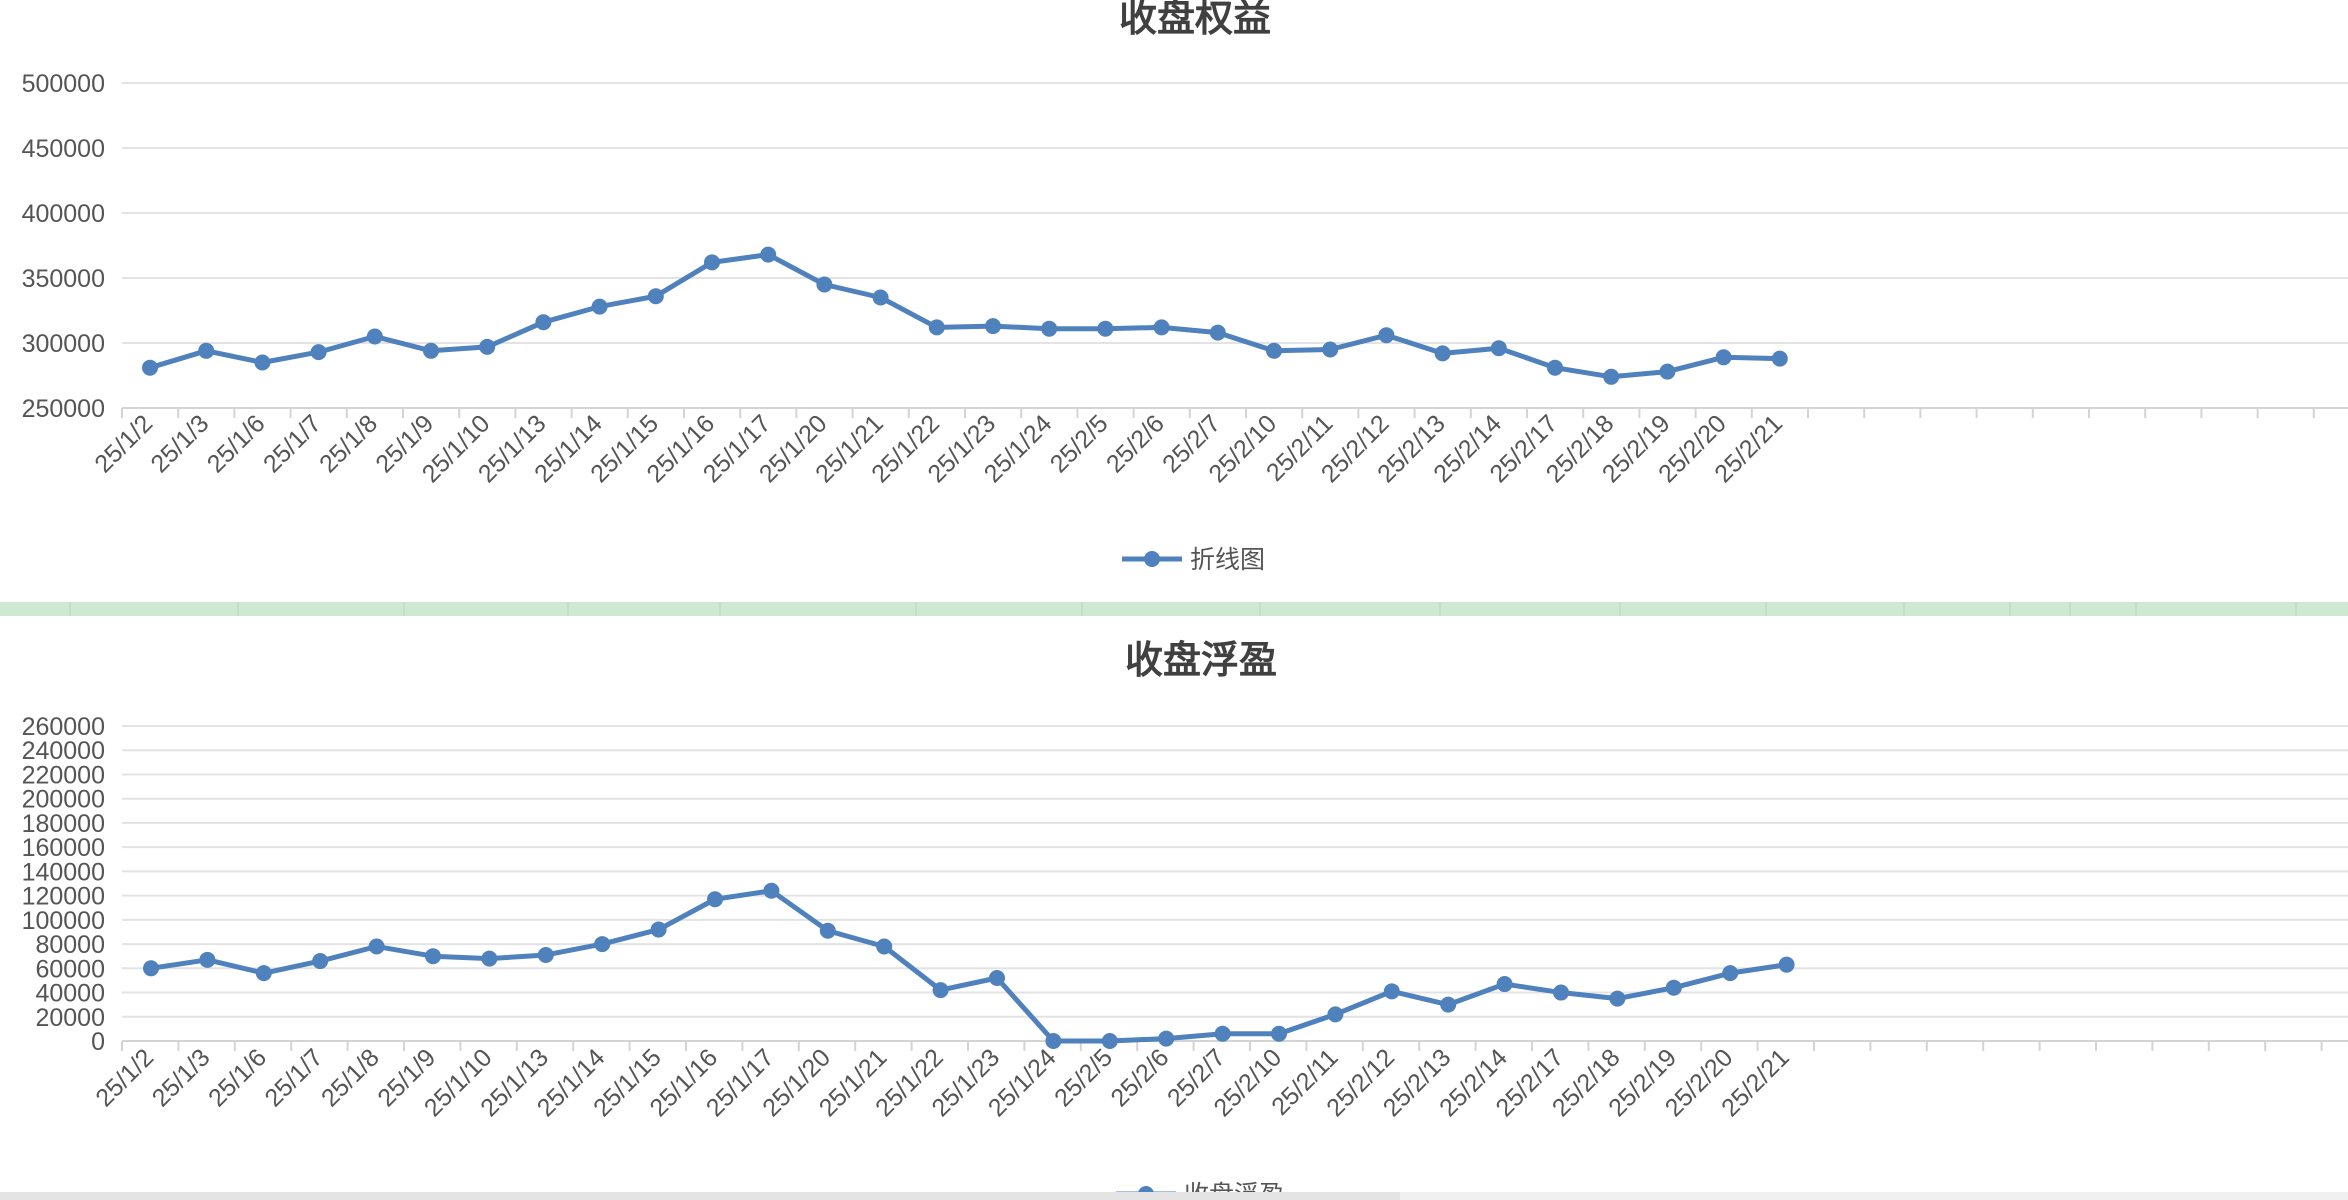  Describe the element at coordinates (63, 897) in the screenshot. I see `y-tick-label: 120000` at that location.